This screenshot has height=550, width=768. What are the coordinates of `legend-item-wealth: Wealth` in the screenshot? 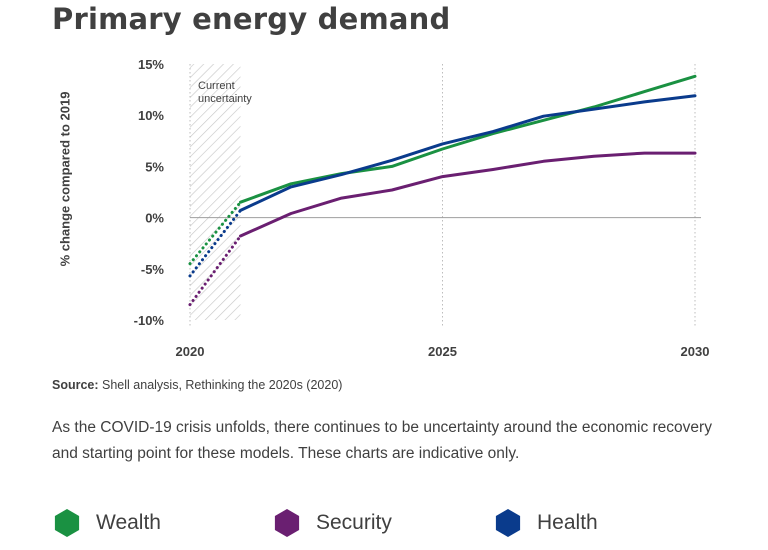 It's located at (106, 523).